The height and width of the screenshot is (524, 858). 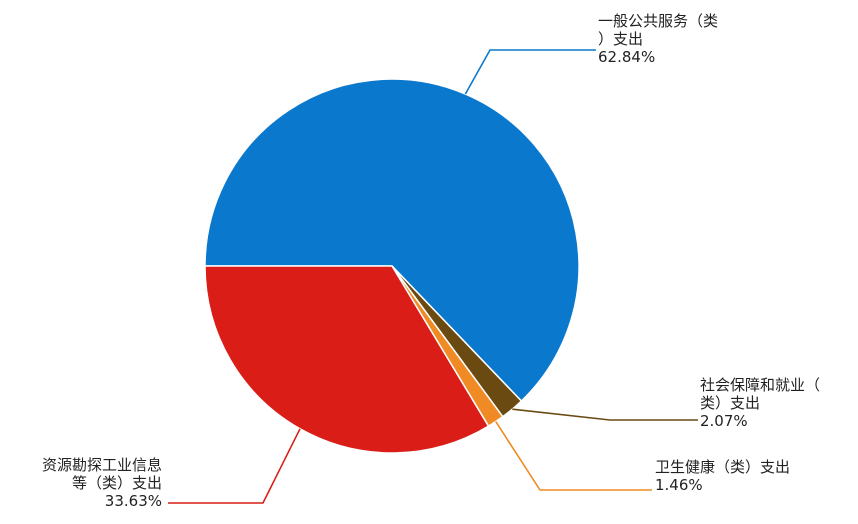 I want to click on slice-percent-label-0: 62.84%, so click(x=626, y=57).